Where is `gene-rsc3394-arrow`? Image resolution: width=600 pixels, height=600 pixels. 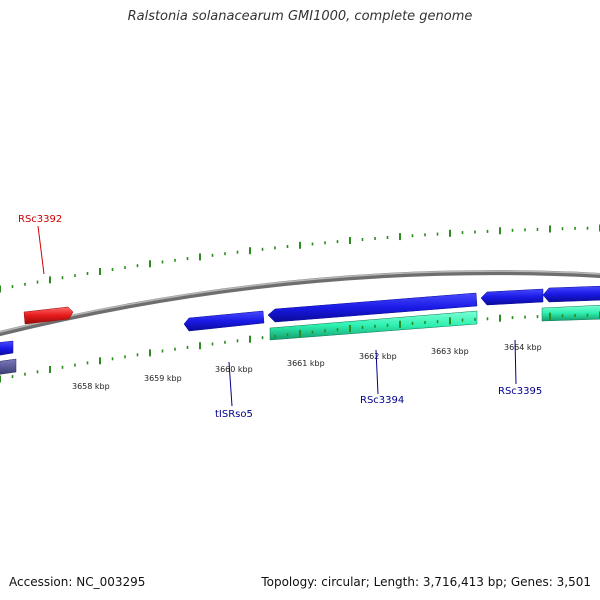
gene-rsc3394-arrow is located at coordinates (372, 307).